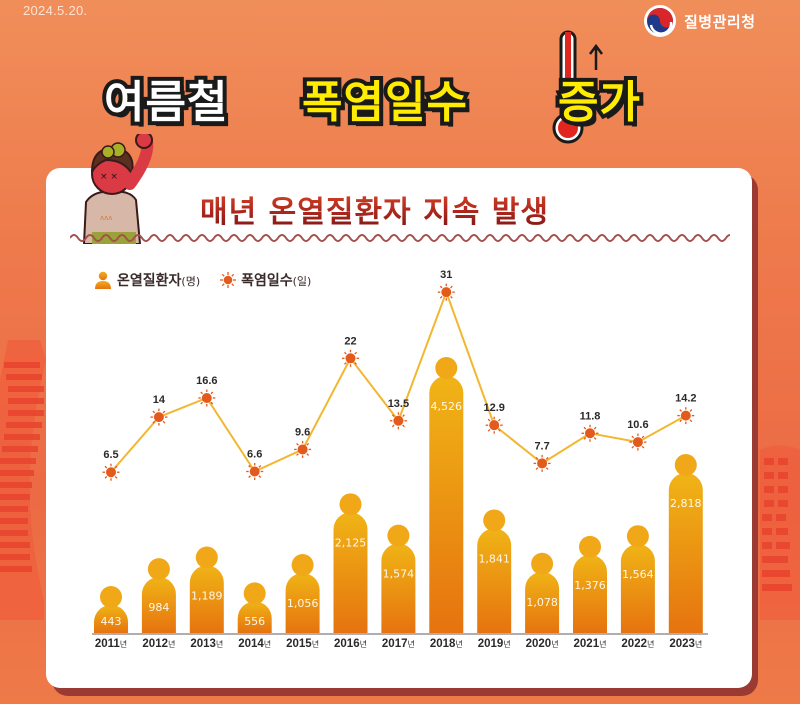  Describe the element at coordinates (202, 280) in the screenshot. I see `chart-legend: 온열질환자(명) 폭염일수(일)` at that location.